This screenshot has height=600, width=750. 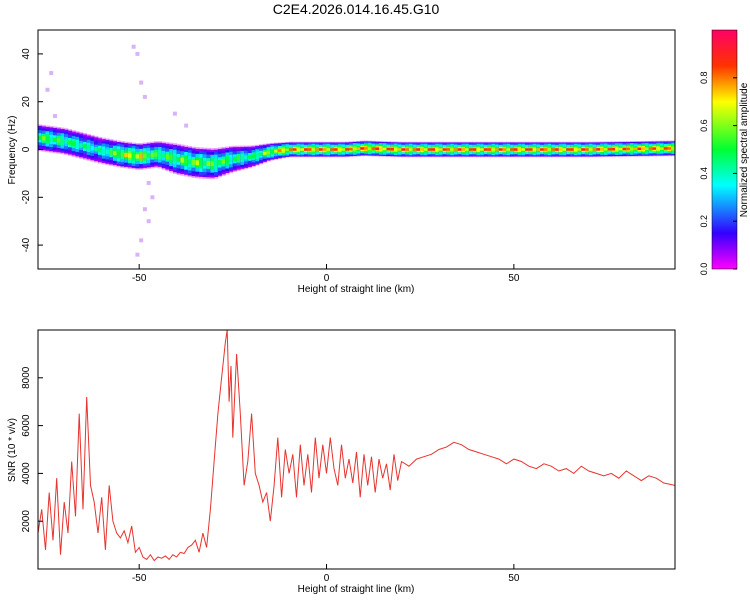 What do you see at coordinates (12, 450) in the screenshot?
I see `snr-y-axis-label: SNR (10 * v/v)` at bounding box center [12, 450].